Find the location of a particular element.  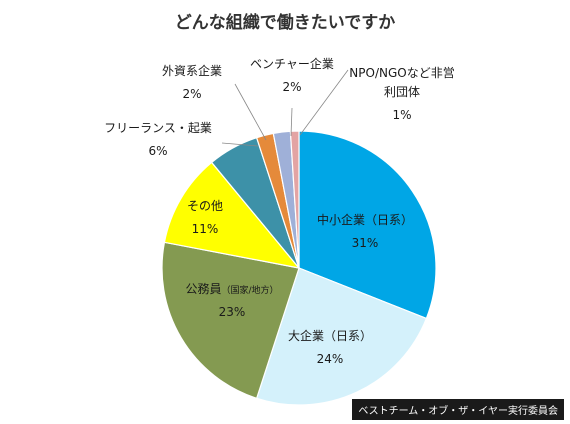

slice-label: 中小企業（日系） is located at coordinates (365, 219).